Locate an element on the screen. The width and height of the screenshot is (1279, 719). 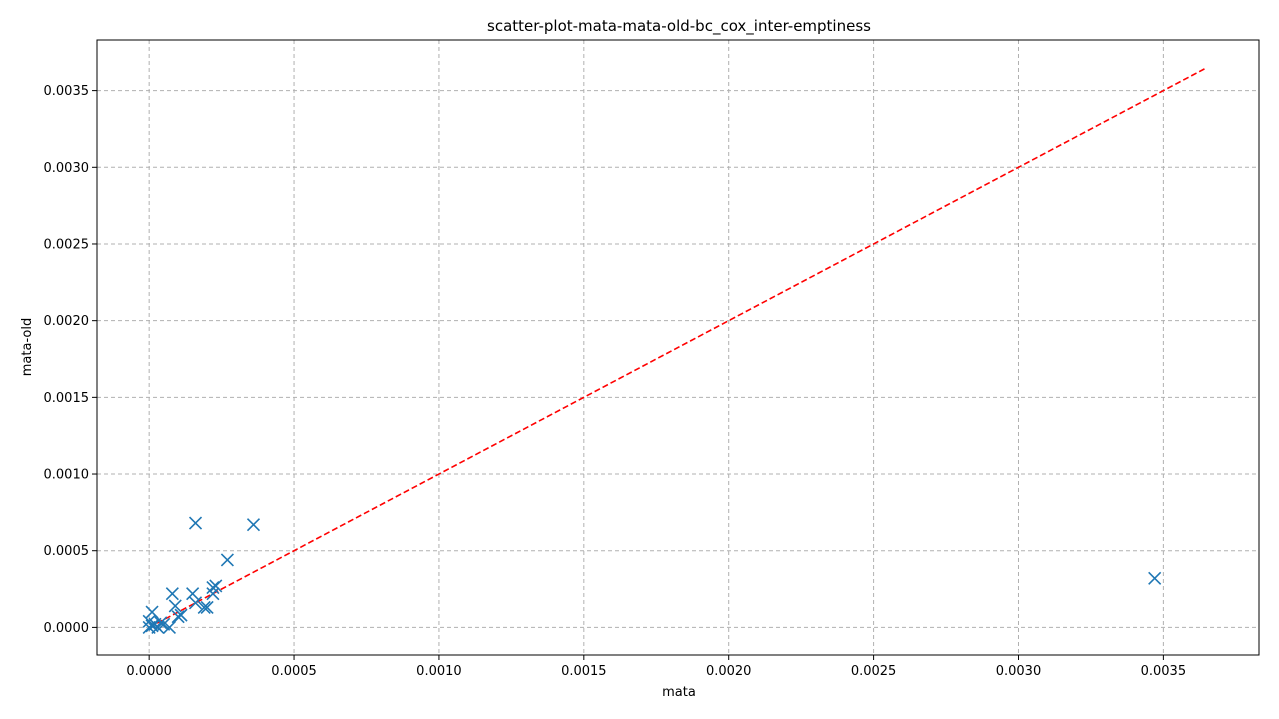
x-tick-label: 0.0000 is located at coordinates (149, 671).